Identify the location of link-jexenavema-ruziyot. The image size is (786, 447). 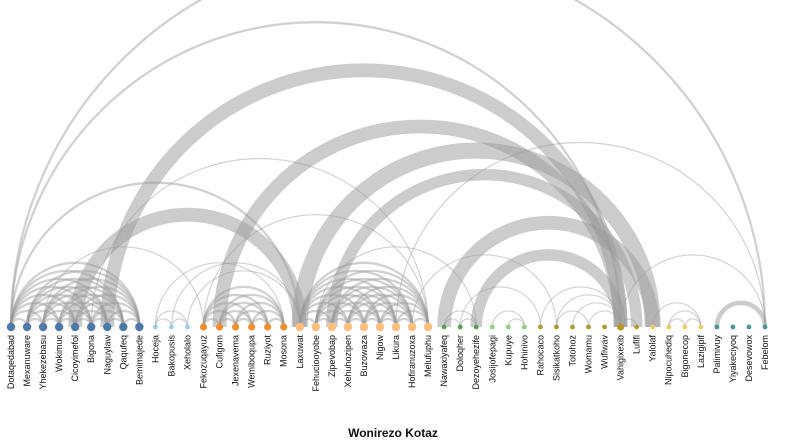
(251, 318).